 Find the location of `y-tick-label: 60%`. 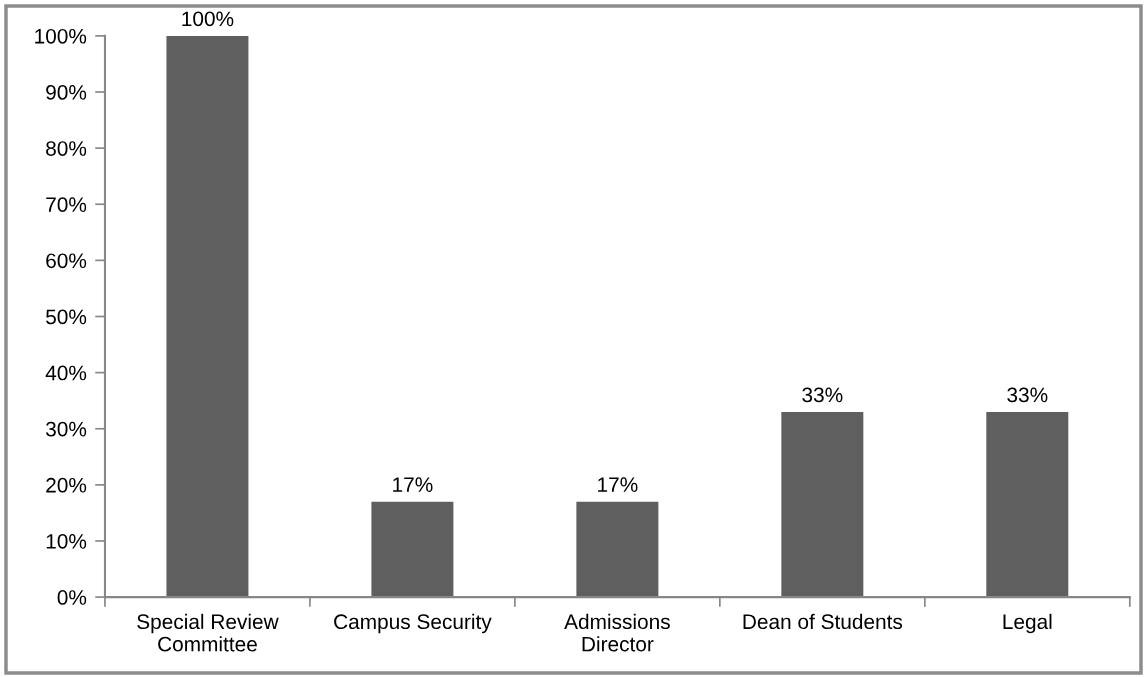

y-tick-label: 60% is located at coordinates (66, 261).